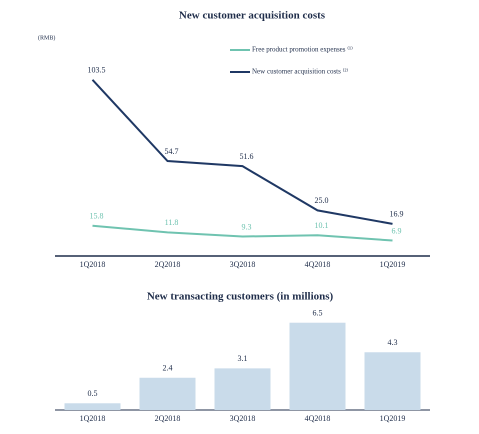 This screenshot has width=479, height=434. I want to click on data-label: 54.7, so click(172, 151).